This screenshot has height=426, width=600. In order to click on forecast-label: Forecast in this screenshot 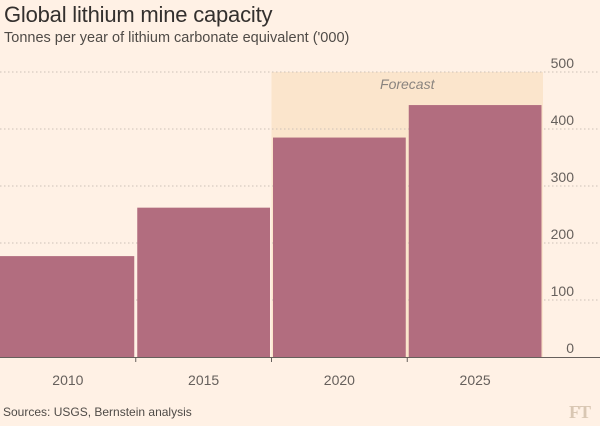, I will do `click(408, 84)`.